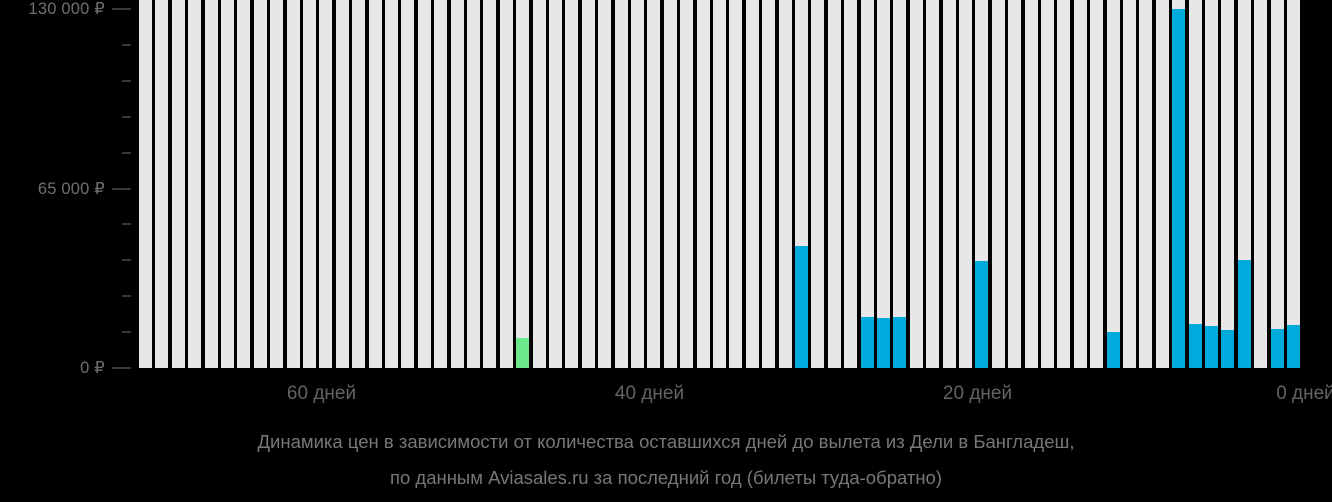  What do you see at coordinates (735, 369) in the screenshot?
I see `x-axis-baseline` at bounding box center [735, 369].